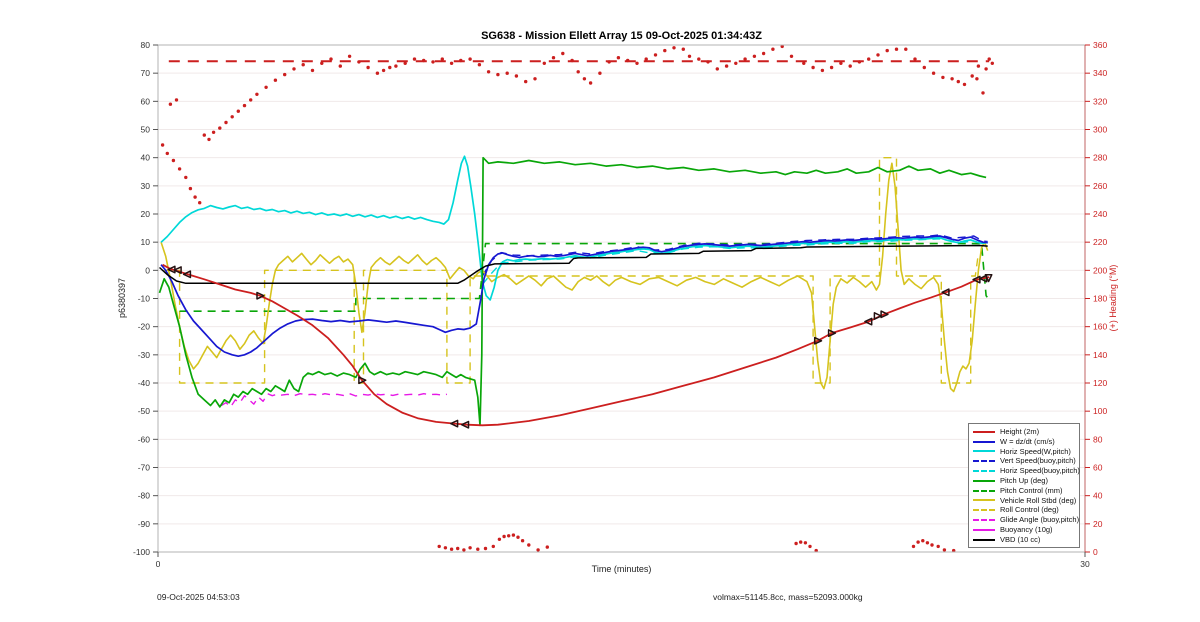  Describe the element at coordinates (1100, 270) in the screenshot. I see `svg-text: 200` at that location.